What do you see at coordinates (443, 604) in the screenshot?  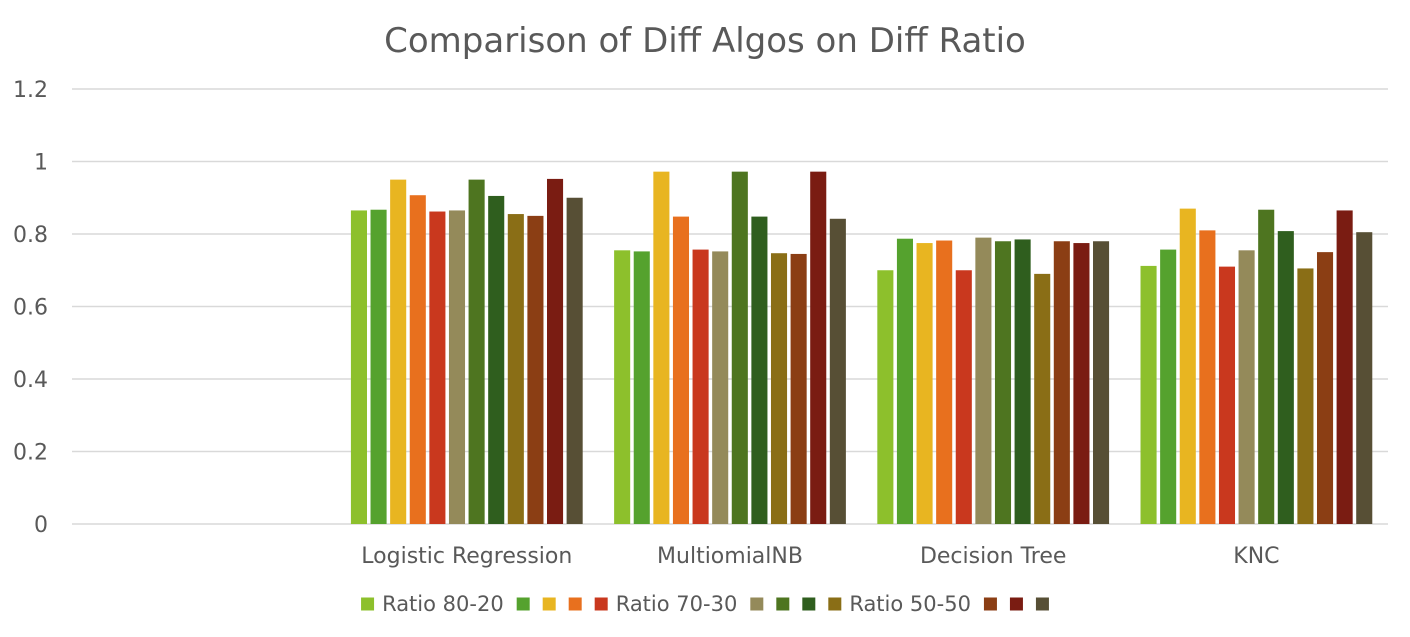 I see `legend-label: Ratio 80-20` at bounding box center [443, 604].